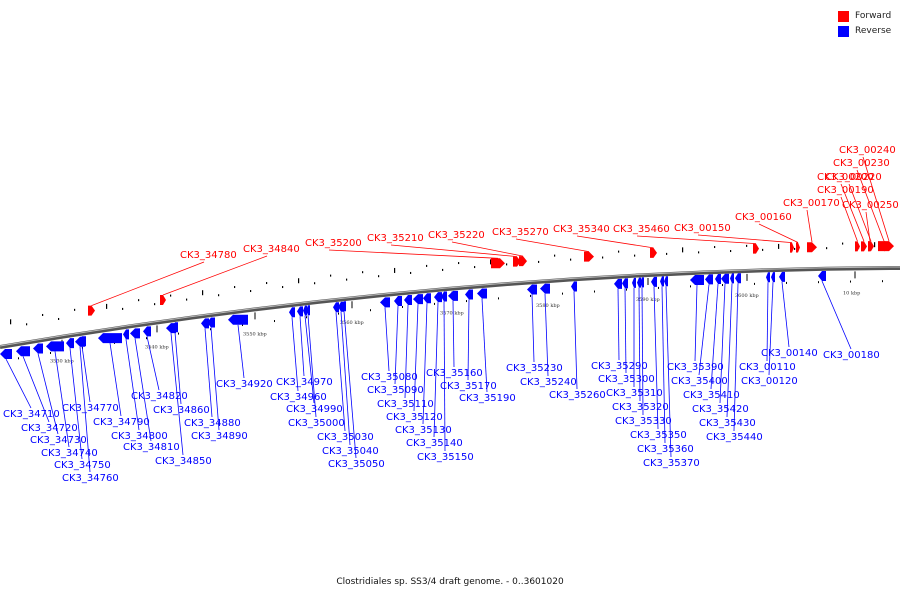  What do you see at coordinates (389, 377) in the screenshot?
I see `reverse-gene-label: CK3_35080` at bounding box center [389, 377].